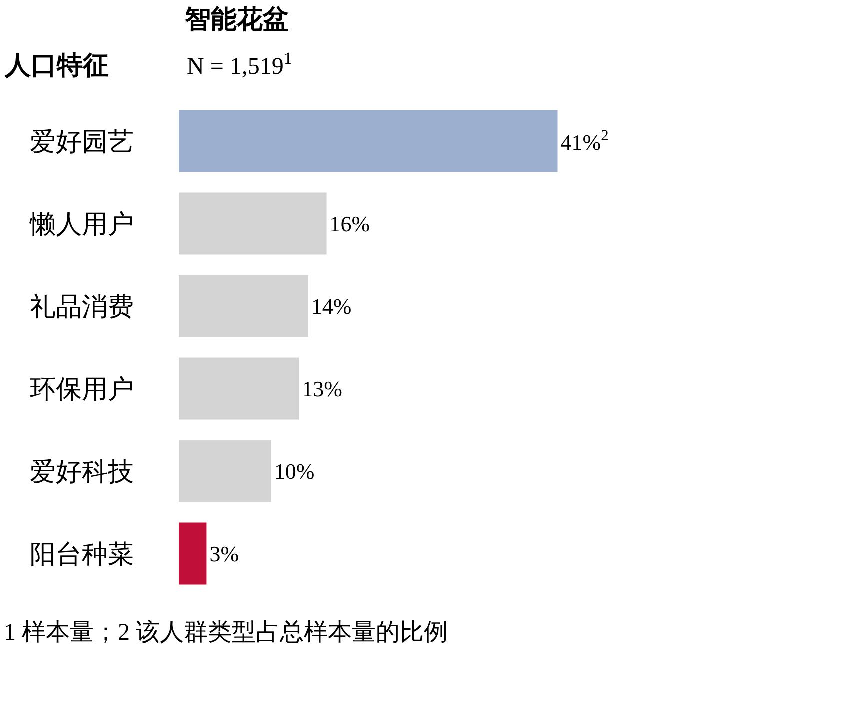 The height and width of the screenshot is (712, 850). Describe the element at coordinates (331, 306) in the screenshot. I see `data-label: 14%` at that location.